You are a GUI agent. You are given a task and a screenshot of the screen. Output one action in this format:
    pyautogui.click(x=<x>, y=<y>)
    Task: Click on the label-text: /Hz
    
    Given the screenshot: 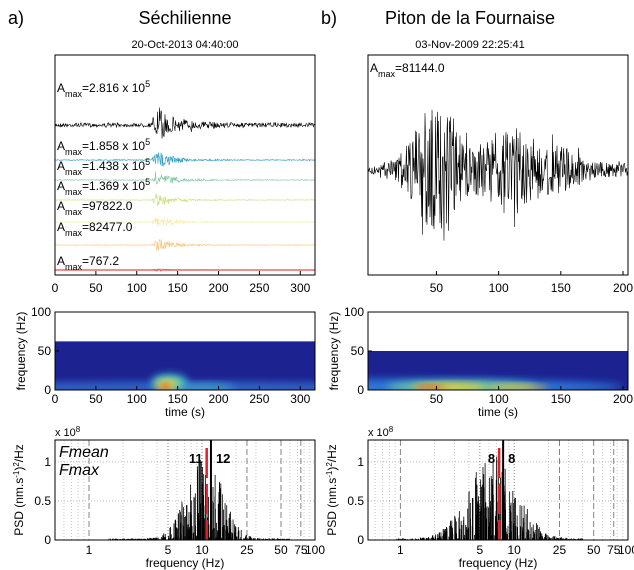 What is the action you would take?
    pyautogui.click(x=332, y=453)
    